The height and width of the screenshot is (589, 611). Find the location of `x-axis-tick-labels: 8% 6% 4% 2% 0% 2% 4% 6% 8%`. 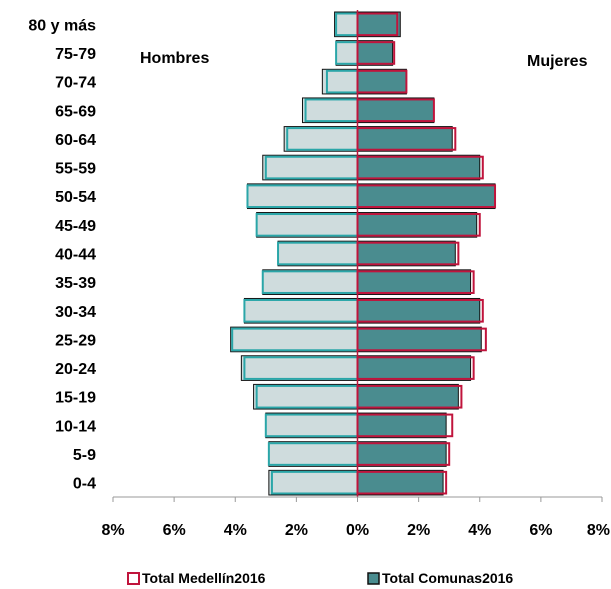

x-axis-tick-labels: 8% 6% 4% 2% 0% 2% 4% 6% 8% is located at coordinates (355, 530).